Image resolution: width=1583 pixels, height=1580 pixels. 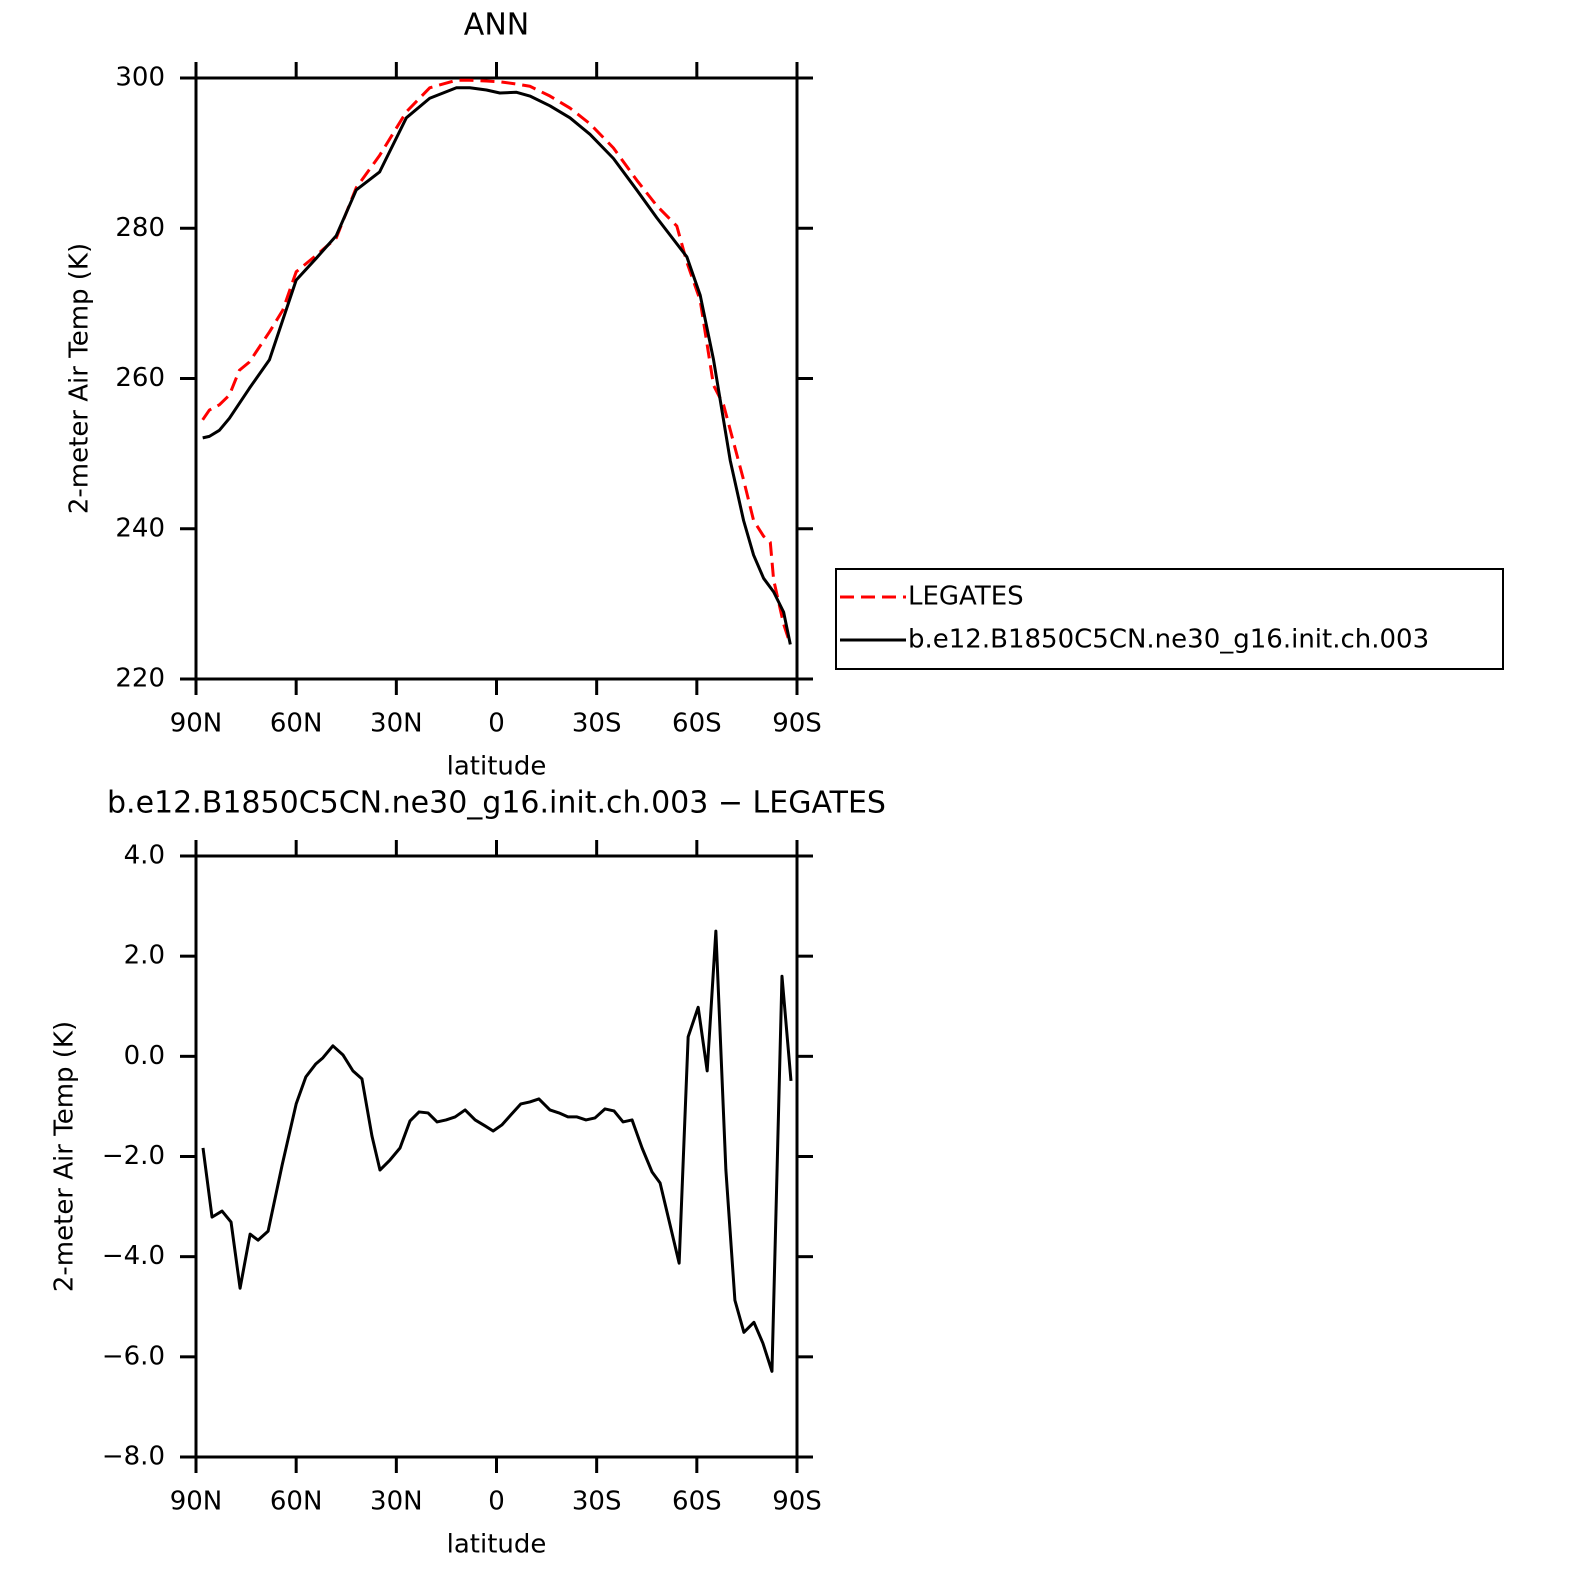 What do you see at coordinates (140, 78) in the screenshot?
I see `y-tick-label: 300` at bounding box center [140, 78].